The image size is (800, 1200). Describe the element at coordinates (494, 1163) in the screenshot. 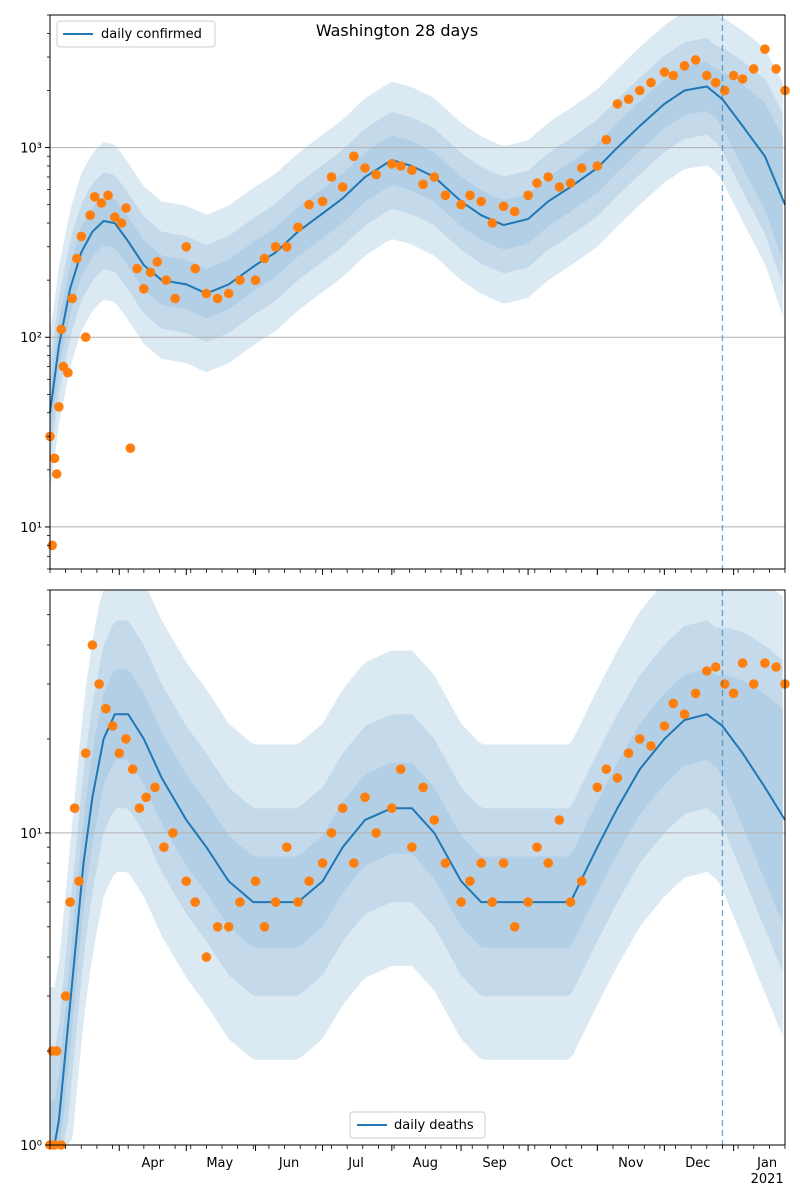

I see `x-tick-label: Sep` at that location.